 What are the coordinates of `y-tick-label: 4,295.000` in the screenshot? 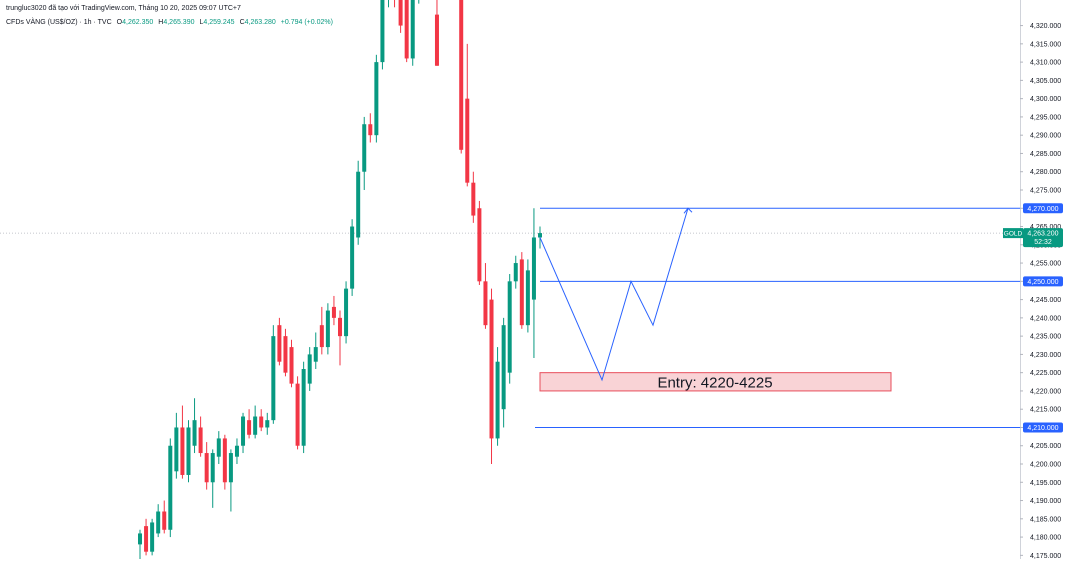 It's located at (1045, 117).